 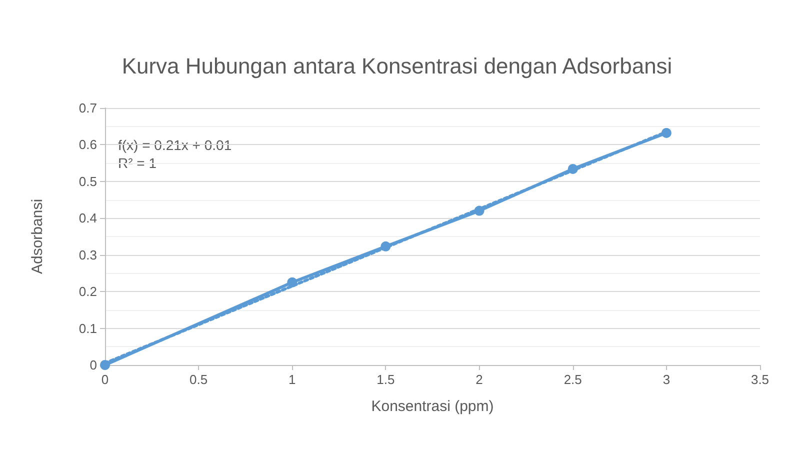 I want to click on y-tick-label: 0.4, so click(x=87, y=218).